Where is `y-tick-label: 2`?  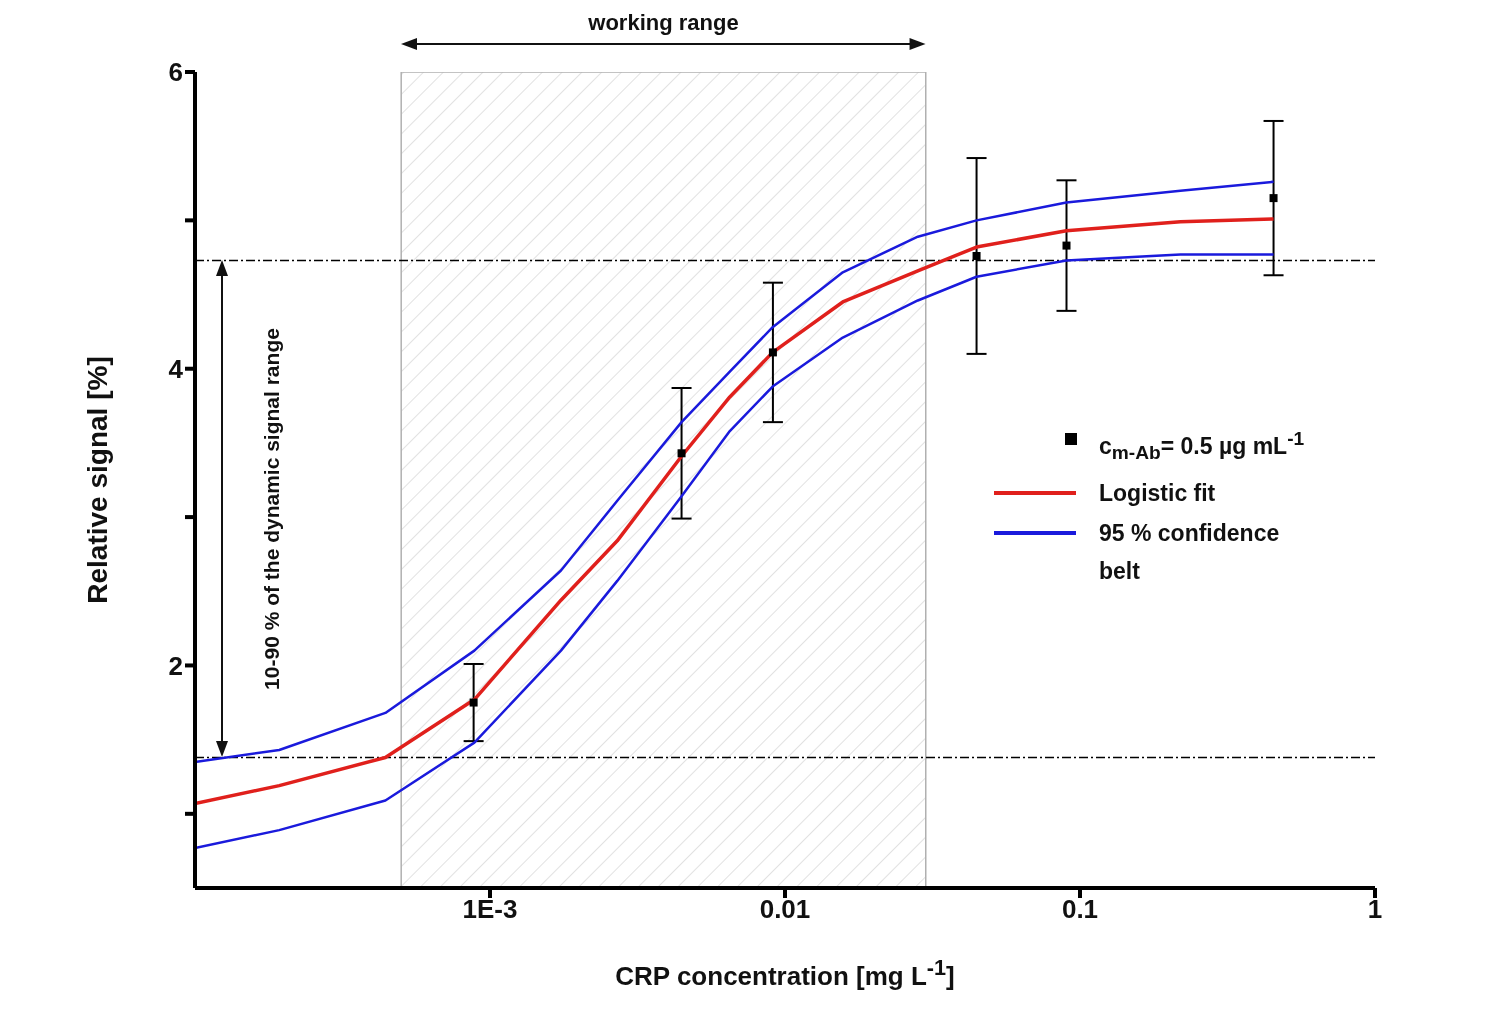 y-tick-label: 2 is located at coordinates (175, 665).